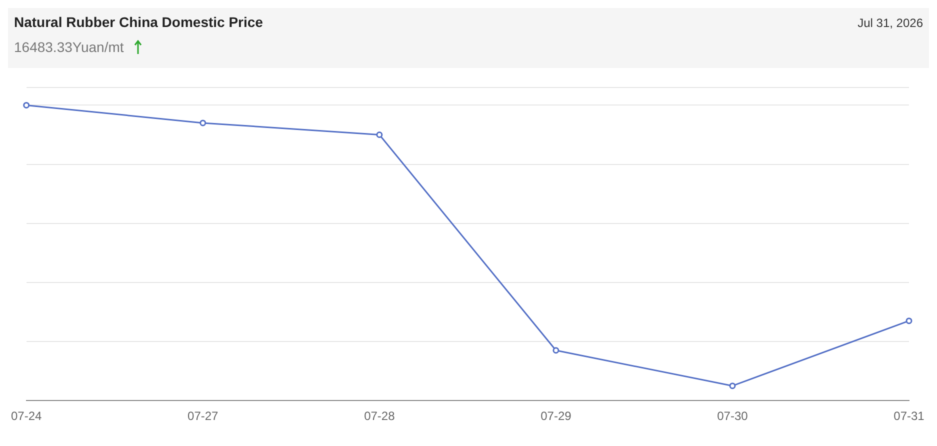 Image resolution: width=937 pixels, height=446 pixels. Describe the element at coordinates (909, 416) in the screenshot. I see `x-tick-label: 07-31` at that location.